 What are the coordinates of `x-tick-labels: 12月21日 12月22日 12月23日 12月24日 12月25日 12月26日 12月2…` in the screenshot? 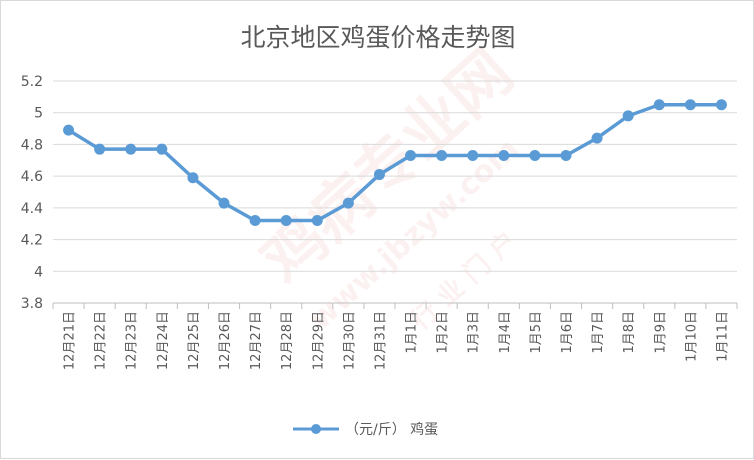 It's located at (397, 340).